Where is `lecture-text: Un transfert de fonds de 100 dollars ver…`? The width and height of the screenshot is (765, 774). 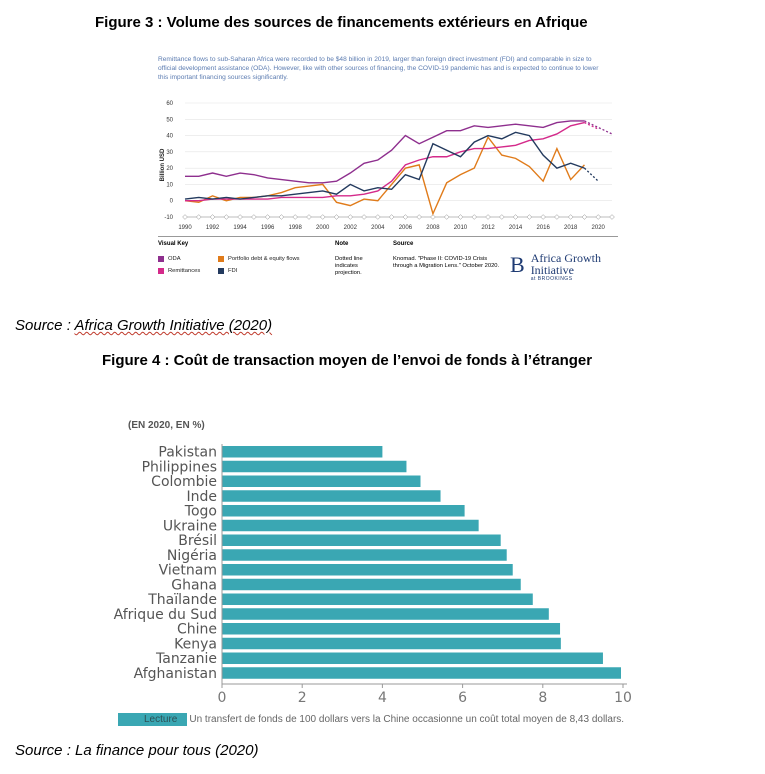 lecture-text: Un transfert de fonds de 100 dollars ver… is located at coordinates (407, 719).